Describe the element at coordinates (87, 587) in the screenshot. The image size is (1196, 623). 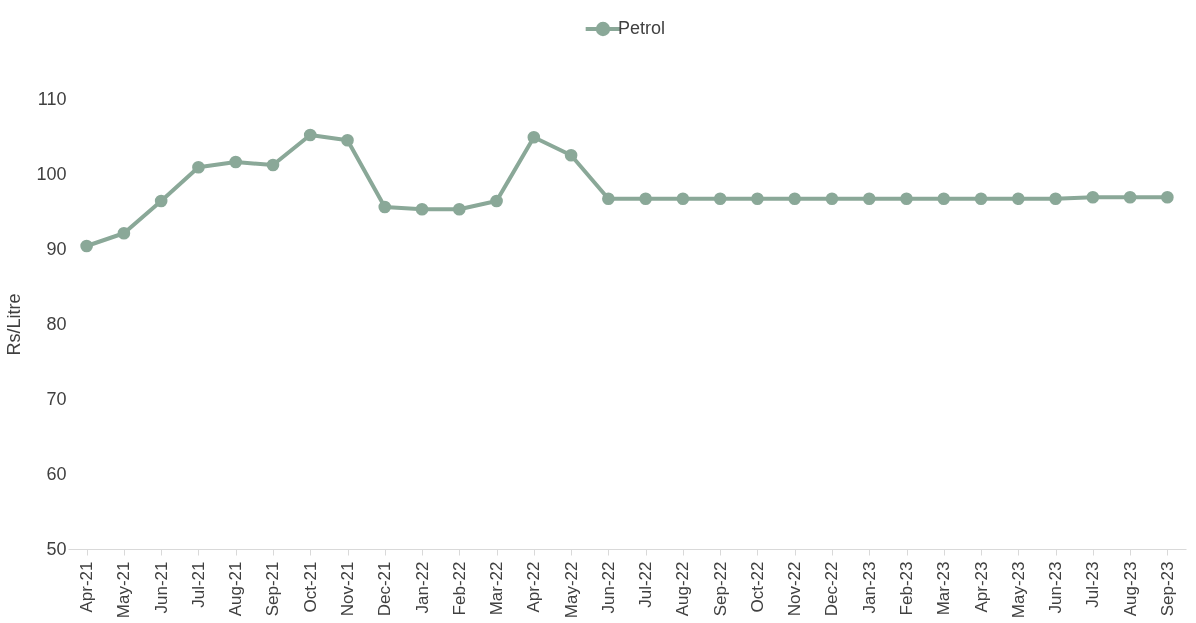
I see `x-tick-label: Apr-21` at that location.